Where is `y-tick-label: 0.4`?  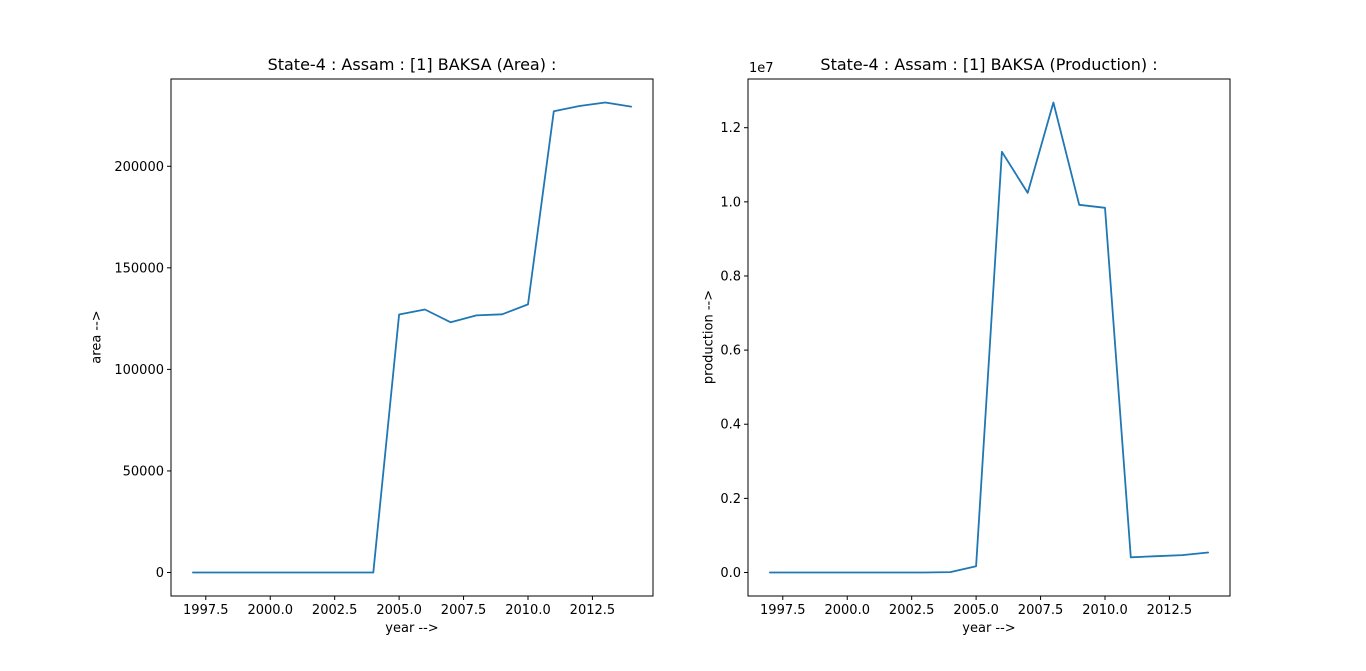
y-tick-label: 0.4 is located at coordinates (730, 425).